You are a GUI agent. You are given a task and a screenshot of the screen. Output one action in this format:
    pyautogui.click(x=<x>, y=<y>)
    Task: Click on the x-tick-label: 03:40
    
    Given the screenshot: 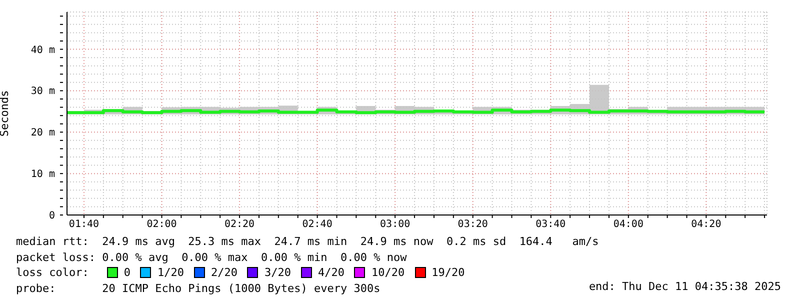 What is the action you would take?
    pyautogui.click(x=551, y=224)
    